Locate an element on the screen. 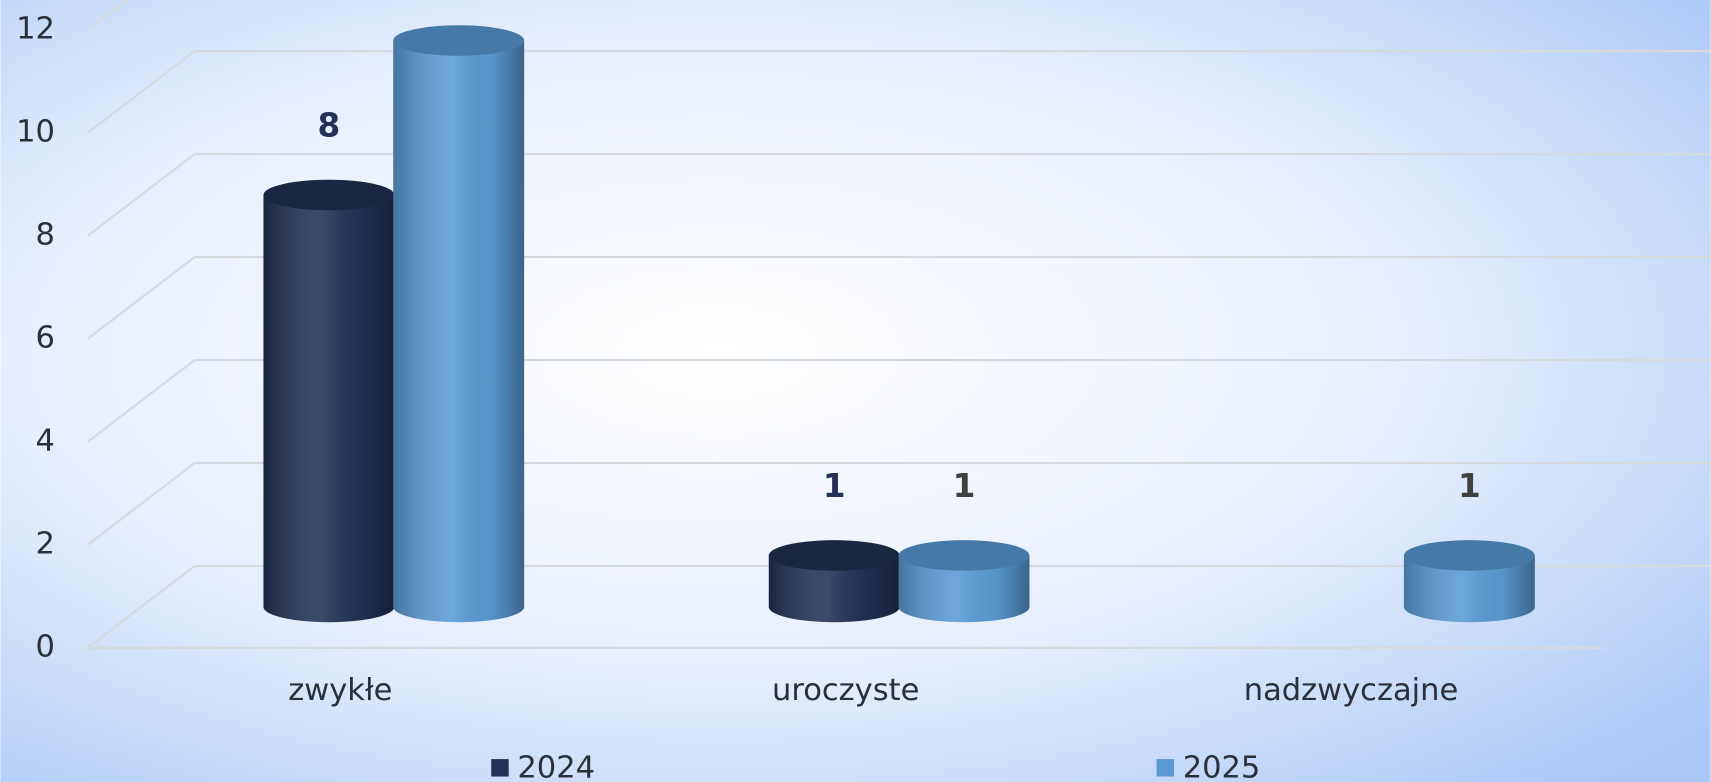 The height and width of the screenshot is (782, 1711). y-tick-label: 12 is located at coordinates (35, 28).